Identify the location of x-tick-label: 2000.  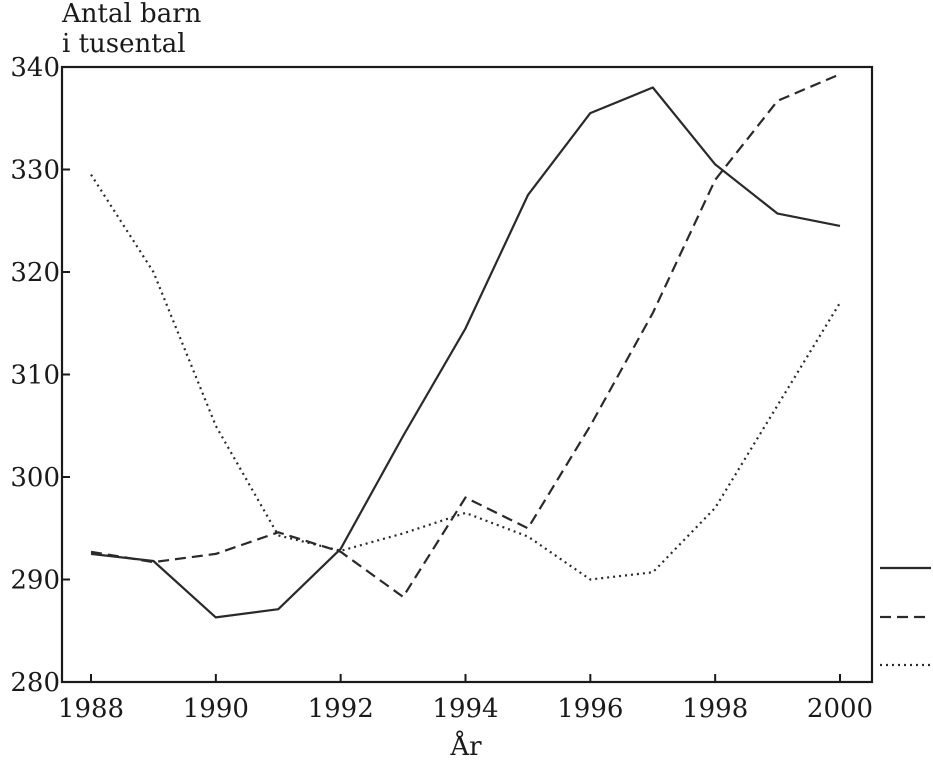
(840, 709).